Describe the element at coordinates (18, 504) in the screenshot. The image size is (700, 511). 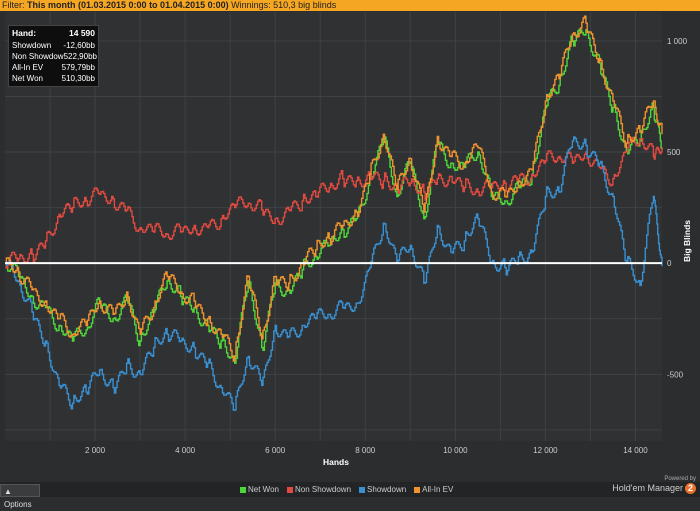
I see `options-label: Options` at that location.